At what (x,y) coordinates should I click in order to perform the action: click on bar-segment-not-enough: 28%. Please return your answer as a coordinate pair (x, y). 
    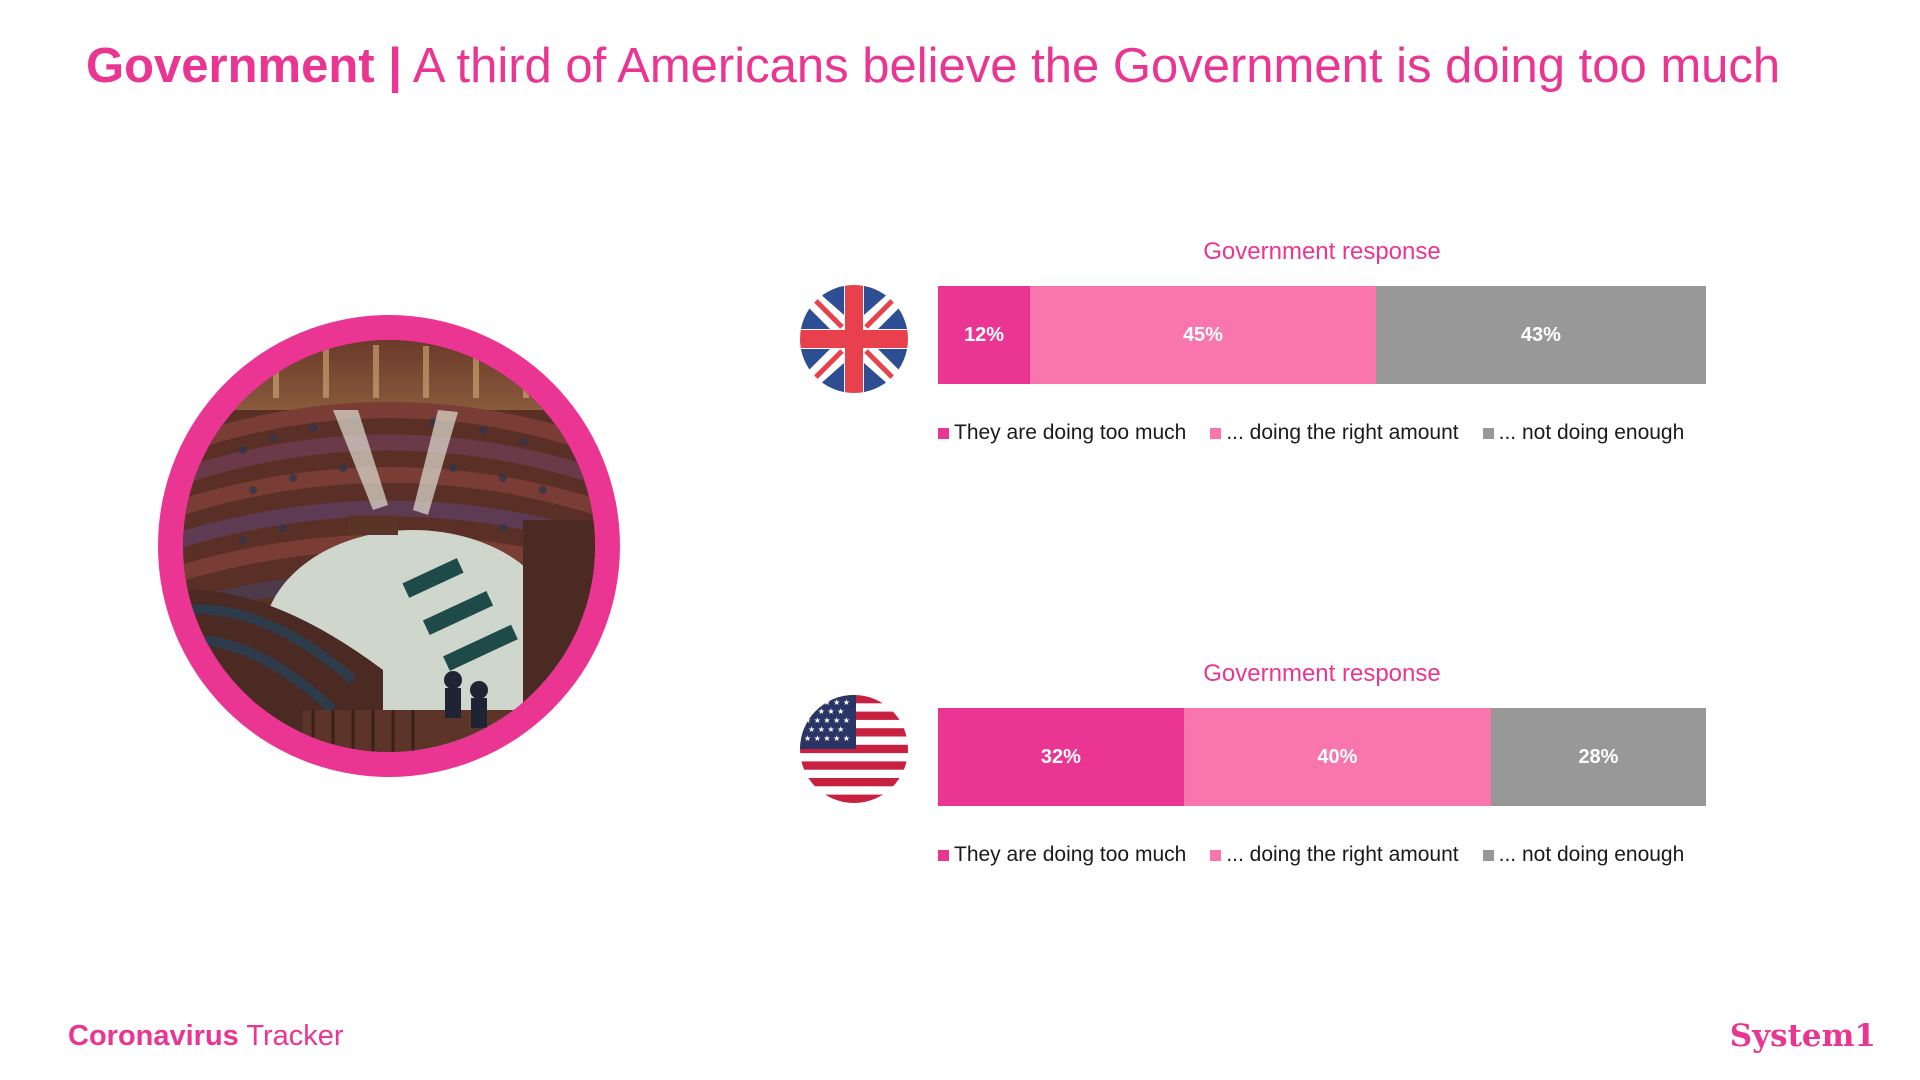
    Looking at the image, I should click on (1598, 757).